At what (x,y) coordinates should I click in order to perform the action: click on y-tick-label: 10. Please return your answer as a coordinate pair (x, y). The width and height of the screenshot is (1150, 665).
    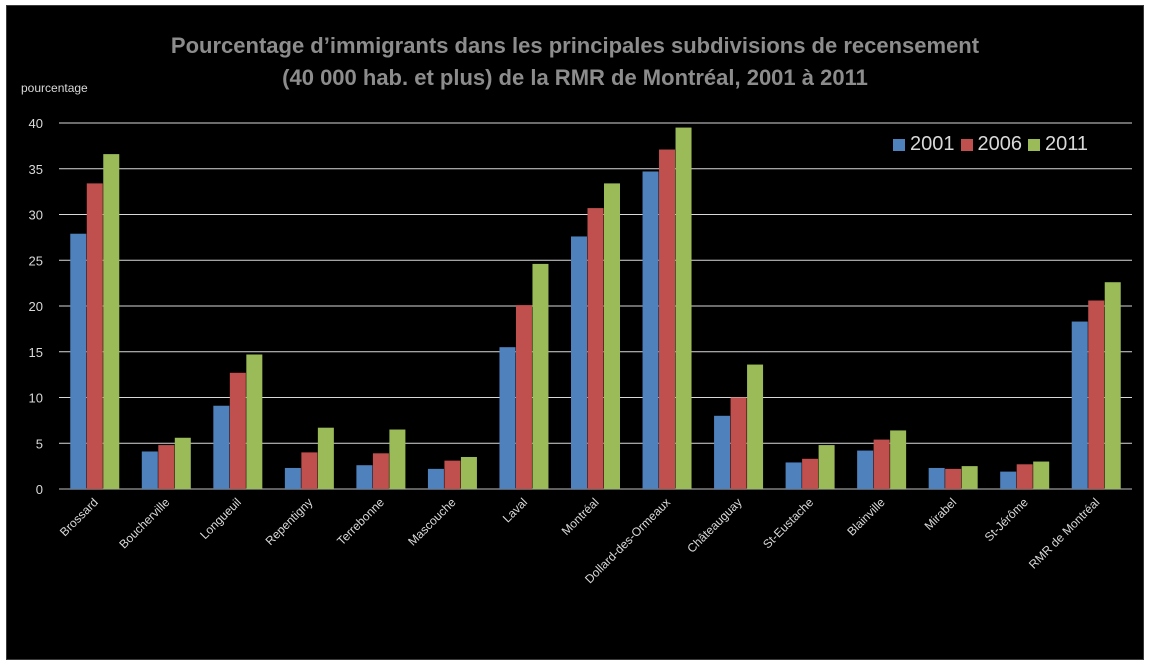
    Looking at the image, I should click on (36, 398).